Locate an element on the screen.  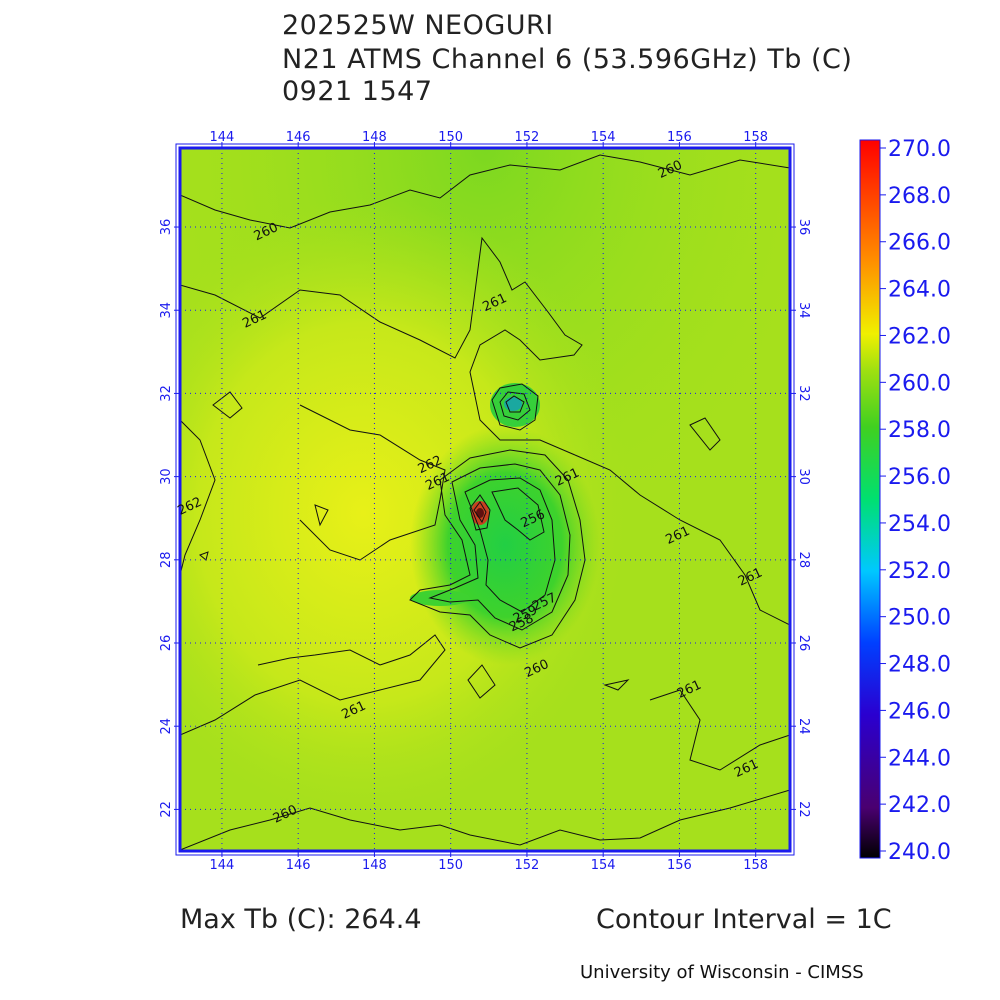
x-tick-label-top: 156 is located at coordinates (679, 137).